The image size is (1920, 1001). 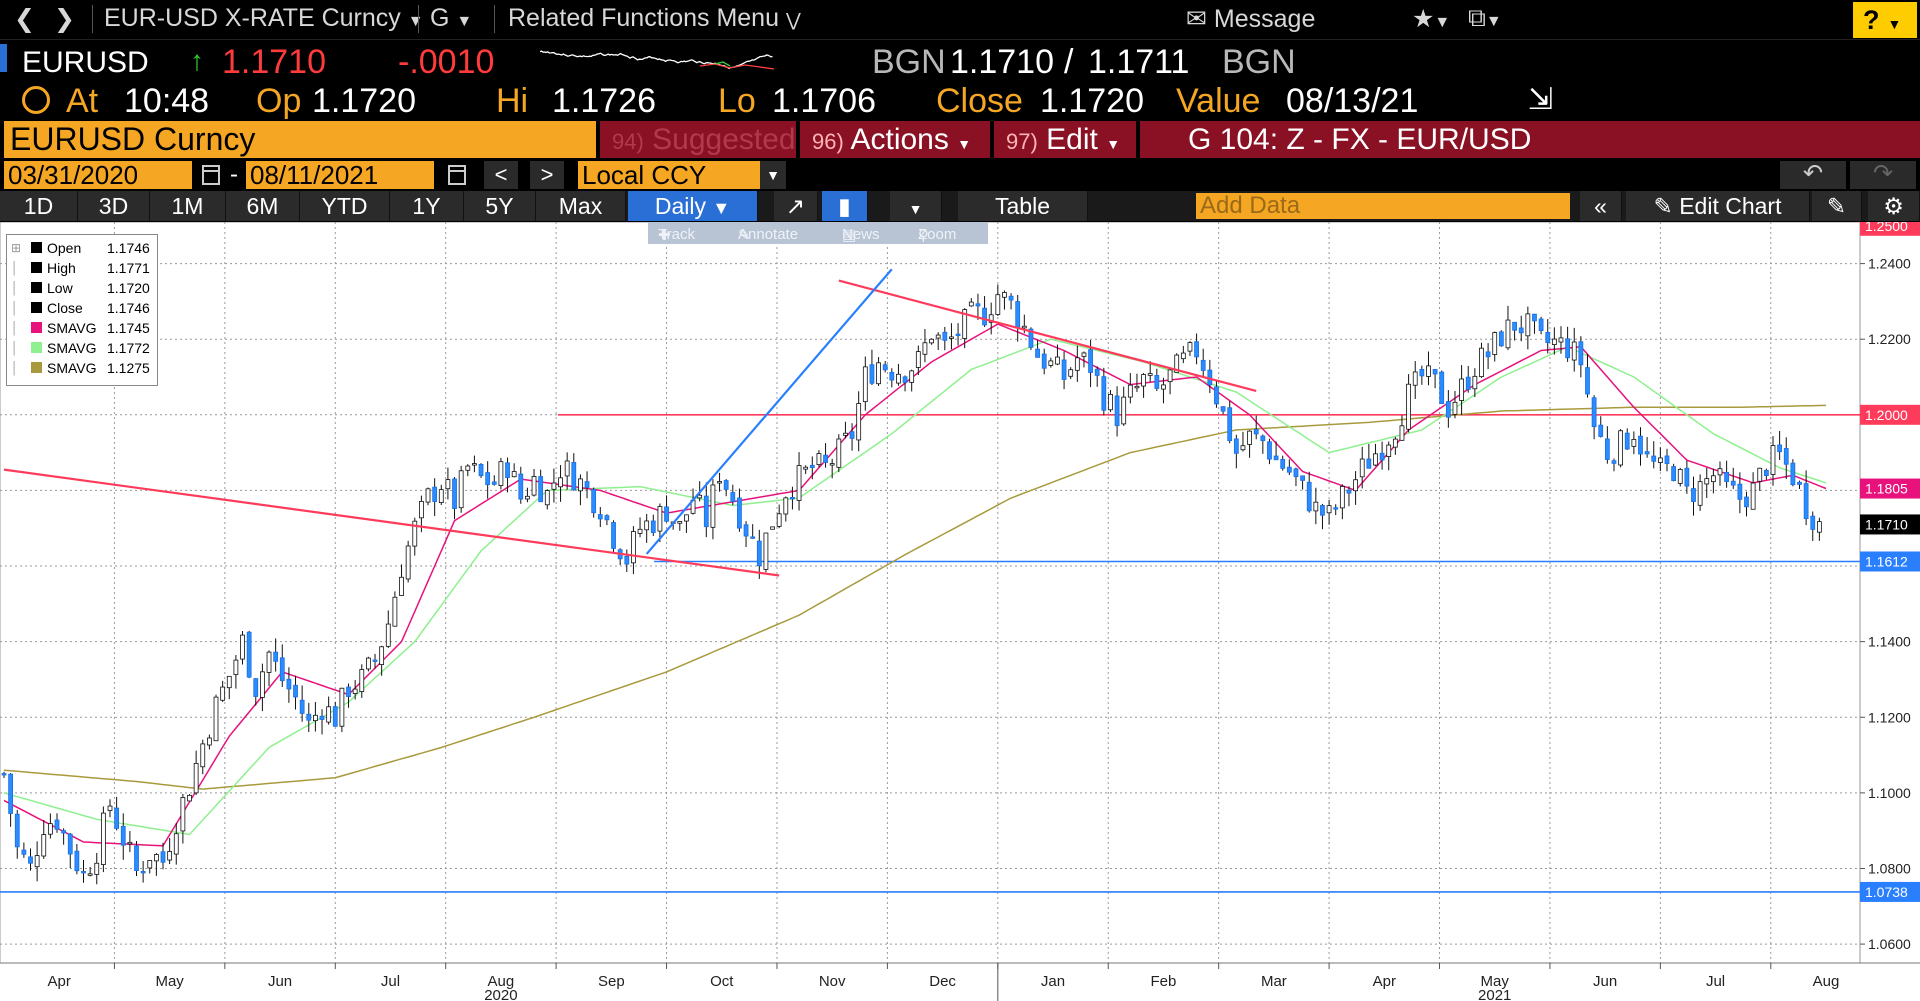 I want to click on settings-button: ⚙, so click(x=1894, y=206).